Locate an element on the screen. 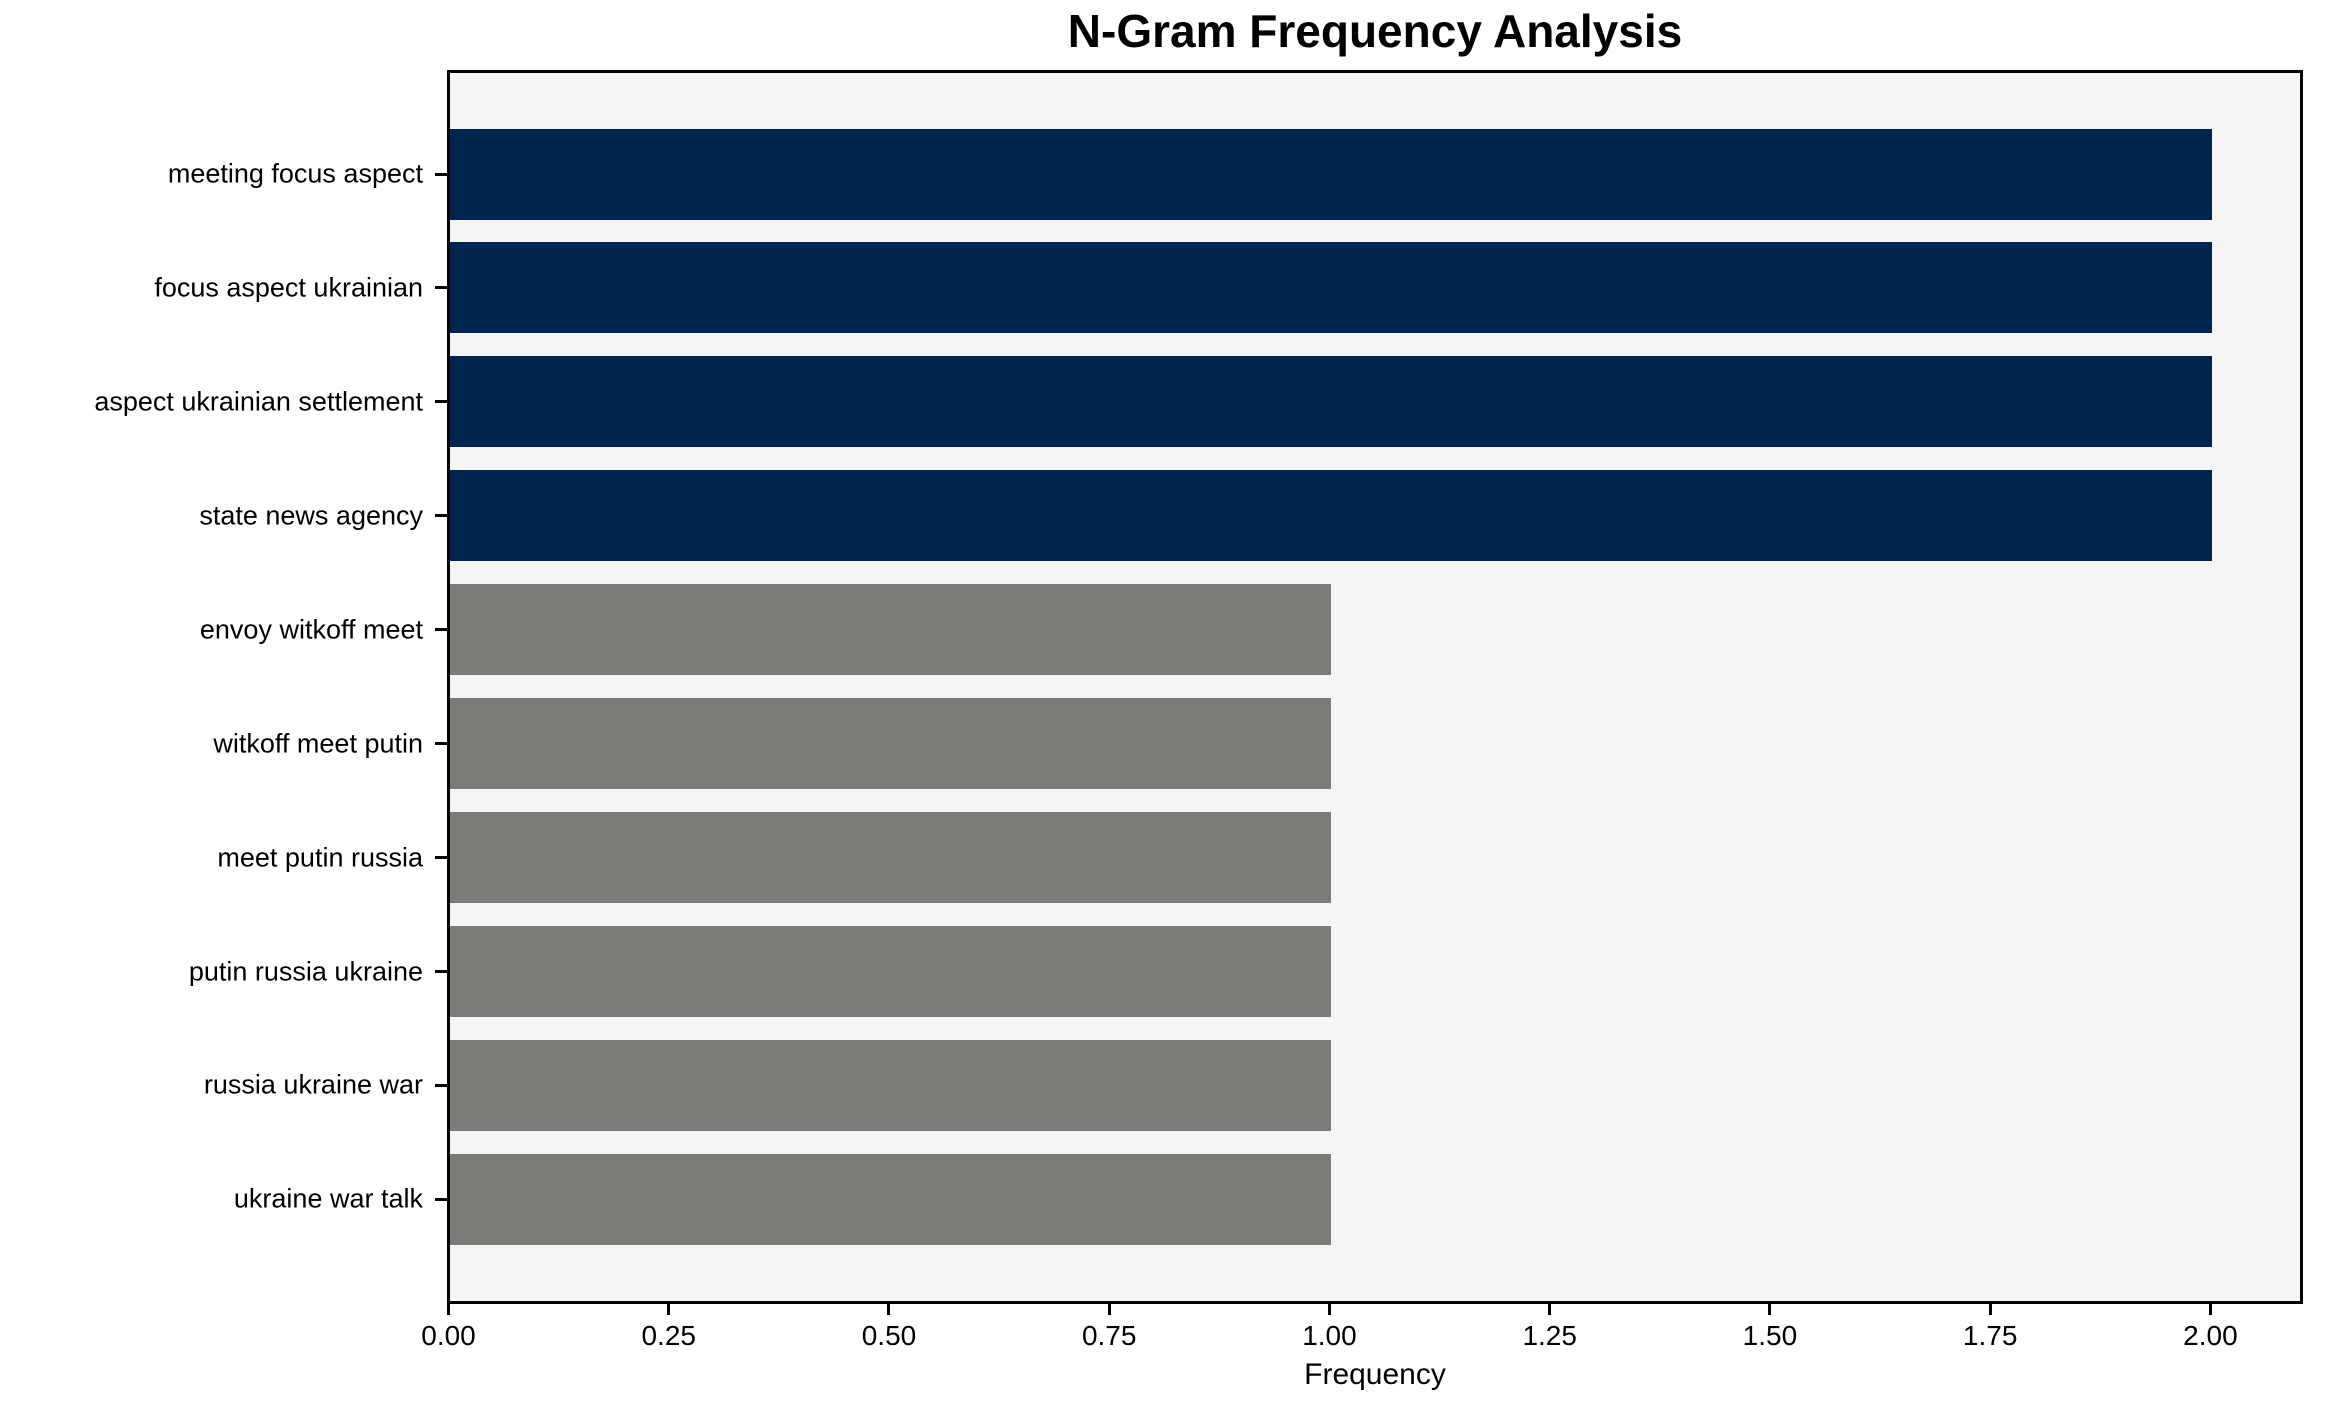  y-tick-label: focus aspect ukrainian is located at coordinates (288, 287).